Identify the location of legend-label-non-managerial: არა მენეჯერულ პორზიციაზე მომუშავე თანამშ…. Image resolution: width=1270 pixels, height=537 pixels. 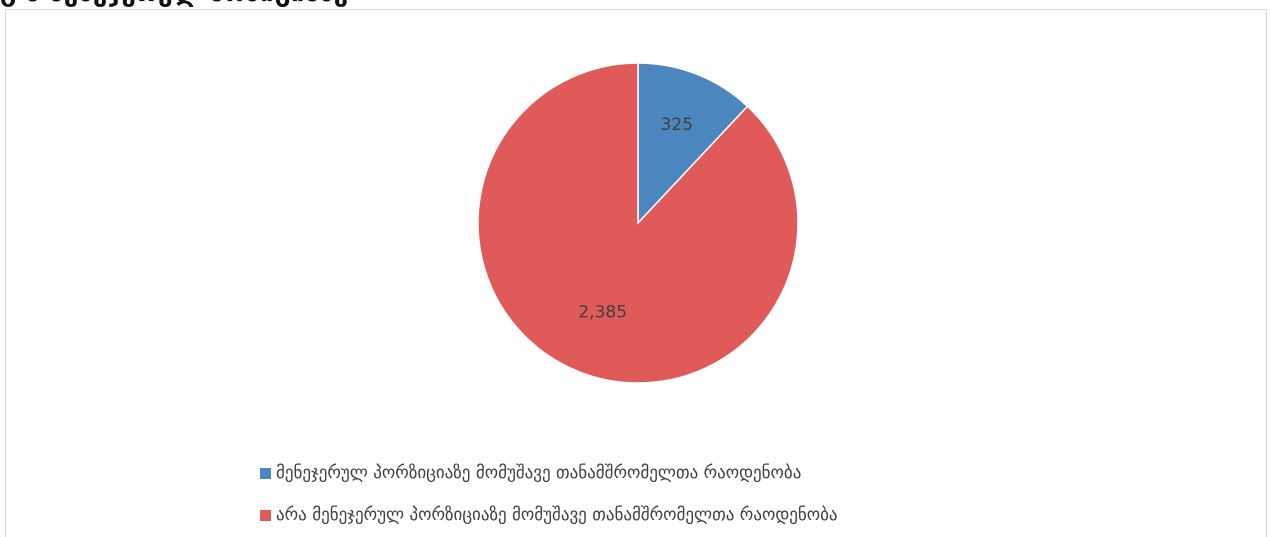
(557, 515).